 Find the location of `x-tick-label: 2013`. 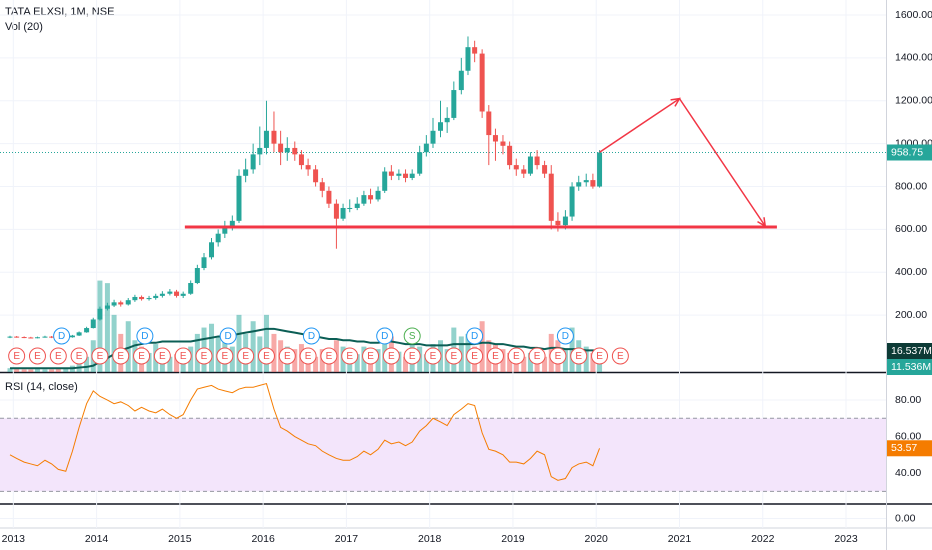

x-tick-label: 2013 is located at coordinates (14, 539).